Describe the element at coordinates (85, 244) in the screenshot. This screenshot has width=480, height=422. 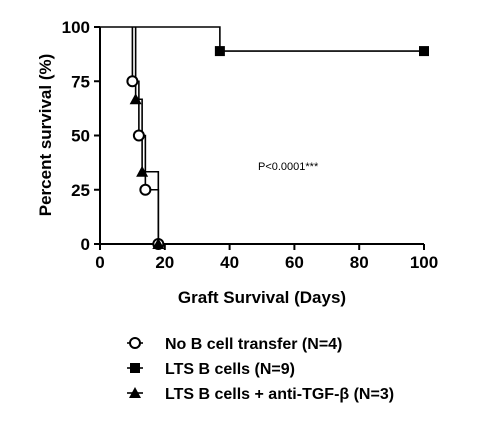
I see `y-tick-label: 0` at that location.